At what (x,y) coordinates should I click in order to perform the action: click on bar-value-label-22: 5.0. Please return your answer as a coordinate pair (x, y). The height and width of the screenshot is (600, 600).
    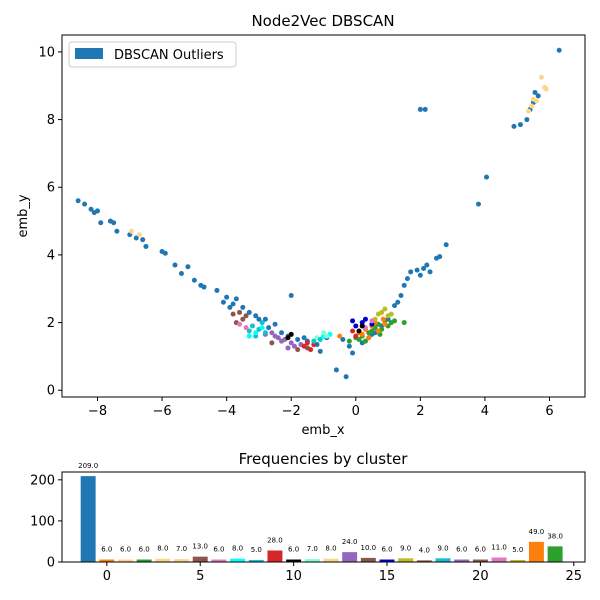
    Looking at the image, I should click on (517, 550).